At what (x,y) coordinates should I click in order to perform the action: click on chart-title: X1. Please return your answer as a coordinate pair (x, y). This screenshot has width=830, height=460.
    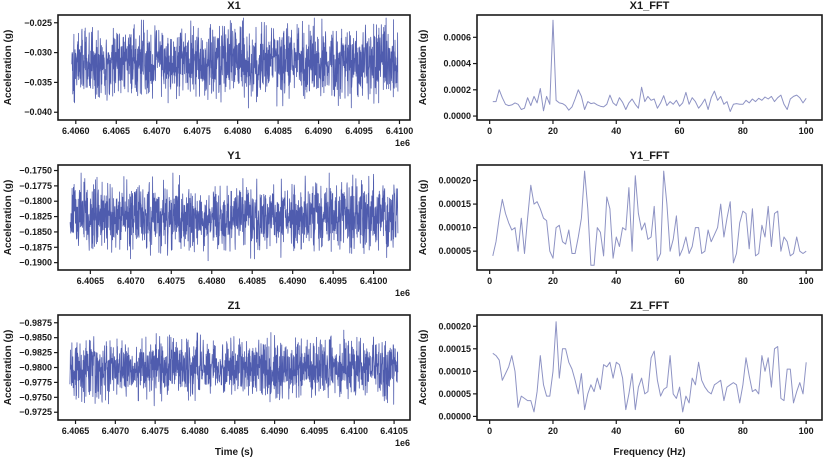
    Looking at the image, I should click on (233, 6).